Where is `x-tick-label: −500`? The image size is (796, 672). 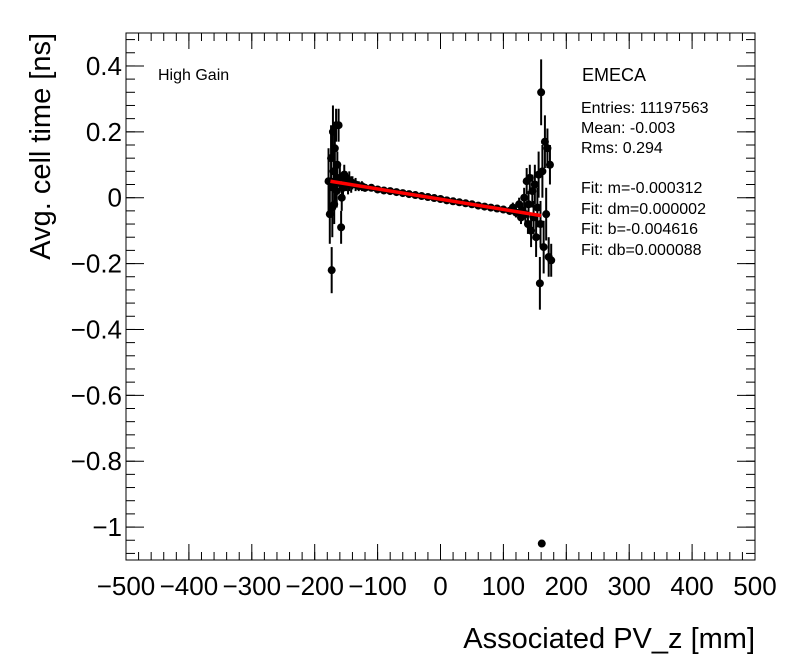 x-tick-label: −500 is located at coordinates (126, 586).